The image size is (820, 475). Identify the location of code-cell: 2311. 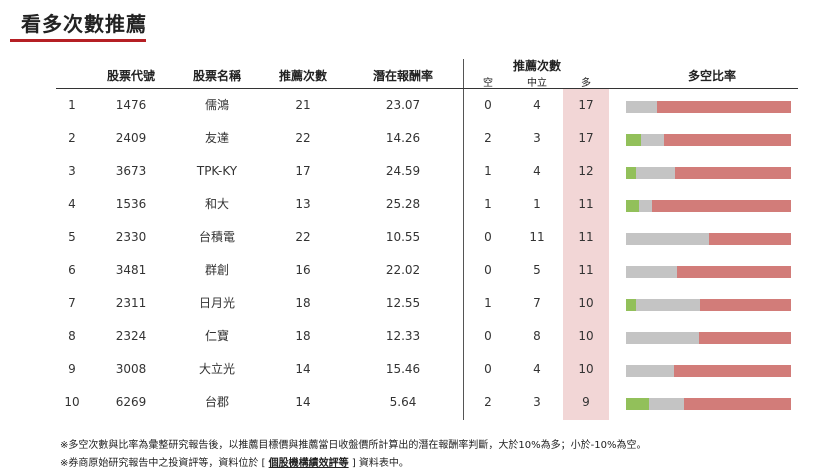
(131, 303).